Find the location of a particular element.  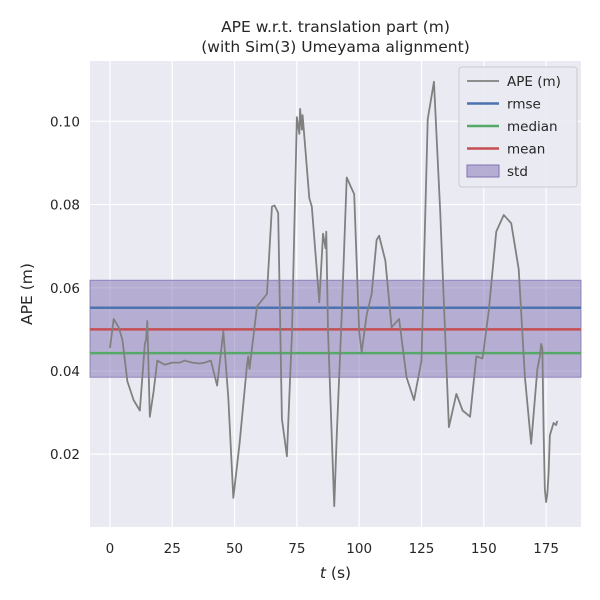

x-tick-label: 75 is located at coordinates (296, 549).